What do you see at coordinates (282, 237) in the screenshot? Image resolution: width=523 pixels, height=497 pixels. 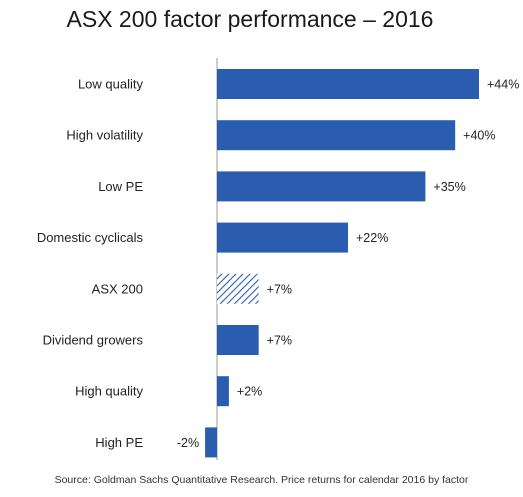 I see `bar-domestic-cyclicals` at bounding box center [282, 237].